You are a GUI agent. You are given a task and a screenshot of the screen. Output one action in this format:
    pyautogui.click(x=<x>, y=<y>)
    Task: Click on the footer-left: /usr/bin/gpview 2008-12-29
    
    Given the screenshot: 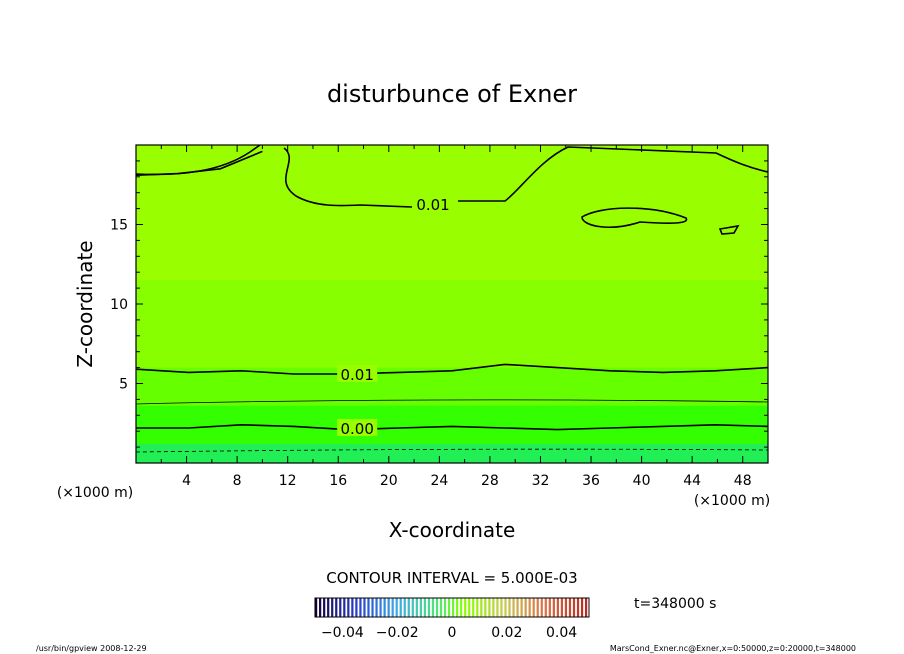 What is the action you would take?
    pyautogui.click(x=91, y=648)
    